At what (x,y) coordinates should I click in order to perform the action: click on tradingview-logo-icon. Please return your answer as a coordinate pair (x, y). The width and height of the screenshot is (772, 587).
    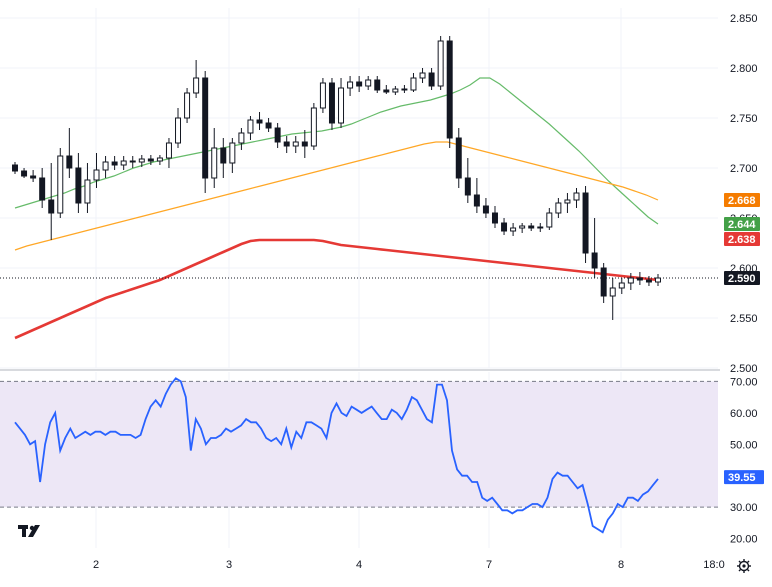
    Looking at the image, I should click on (29, 531).